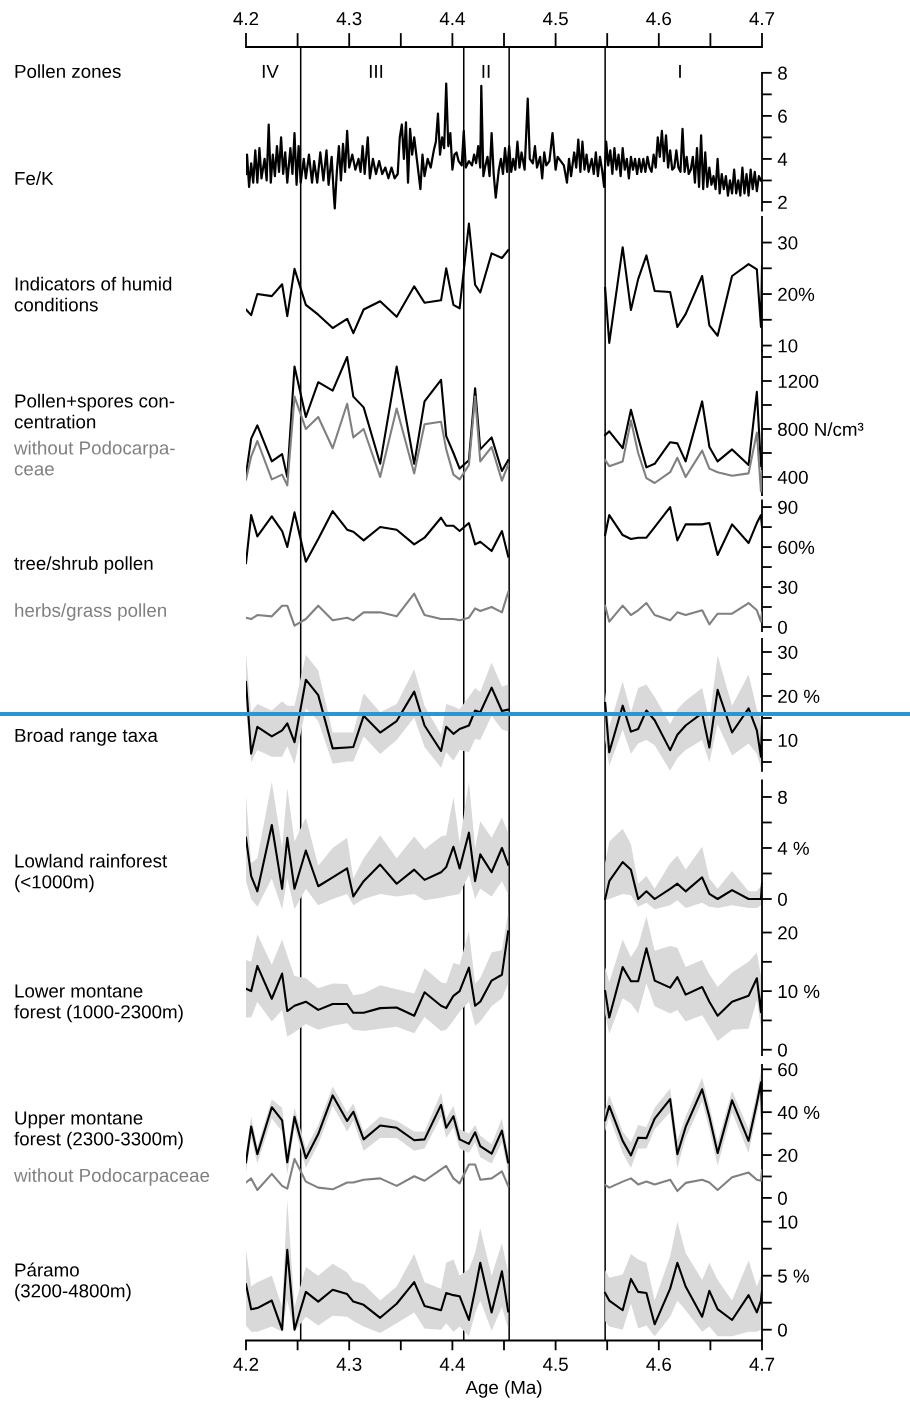  Describe the element at coordinates (83, 565) in the screenshot. I see `text: tree/shrub pollen` at that location.